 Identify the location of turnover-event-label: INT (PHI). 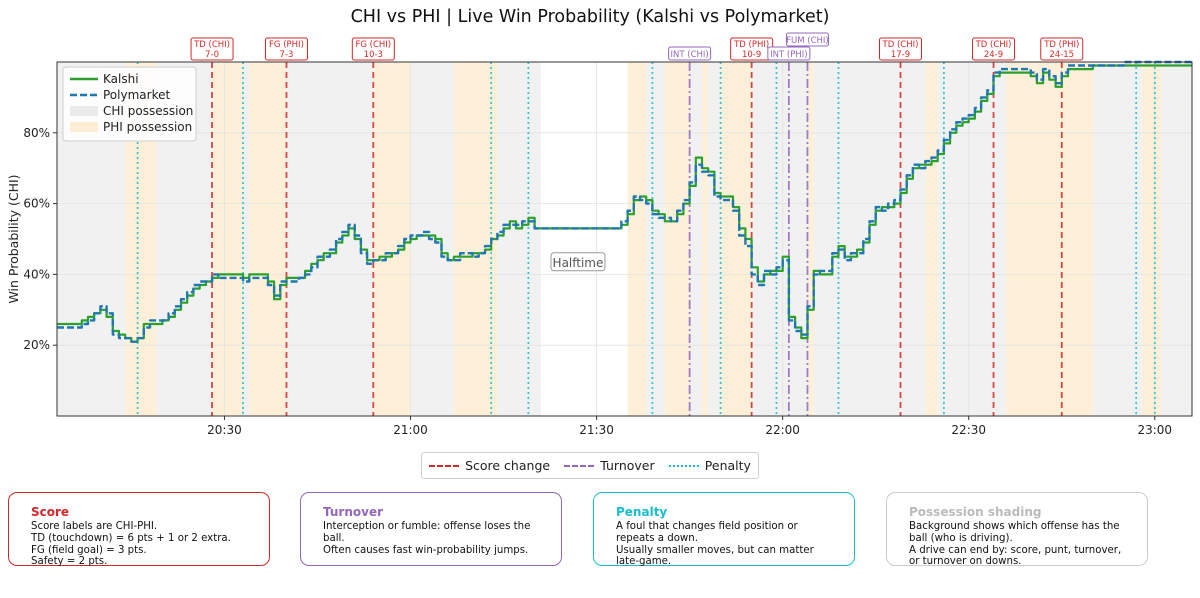
(788, 55).